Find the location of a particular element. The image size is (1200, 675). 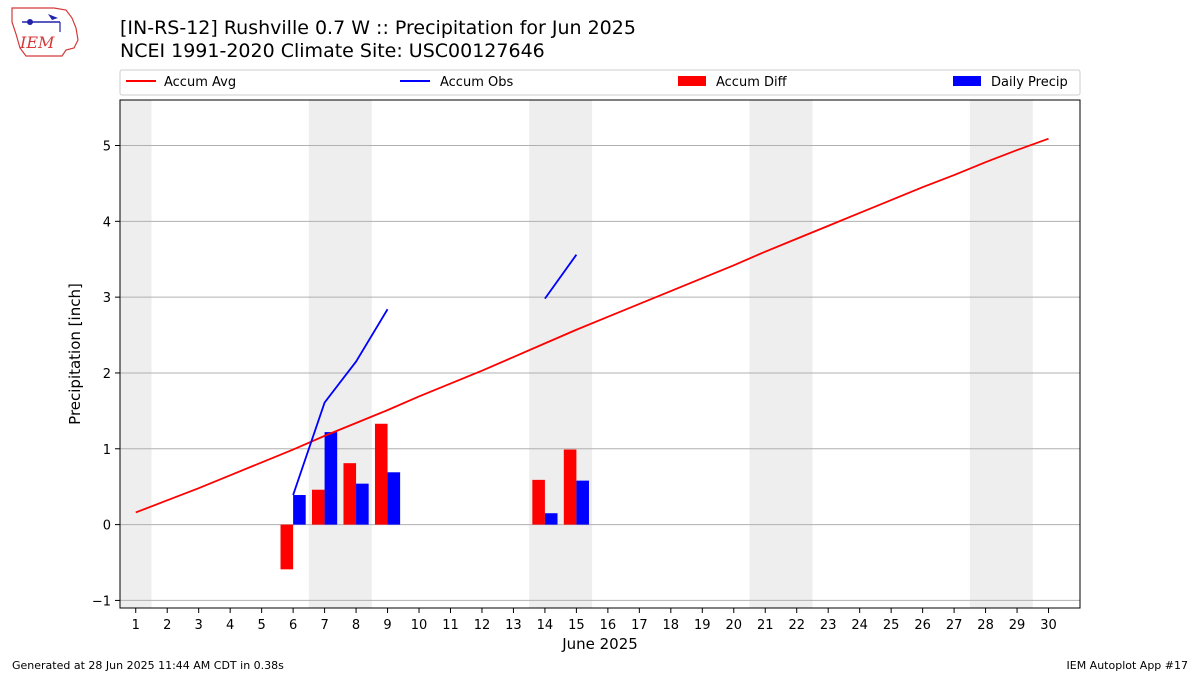

logo-text: IEM is located at coordinates (37, 42).